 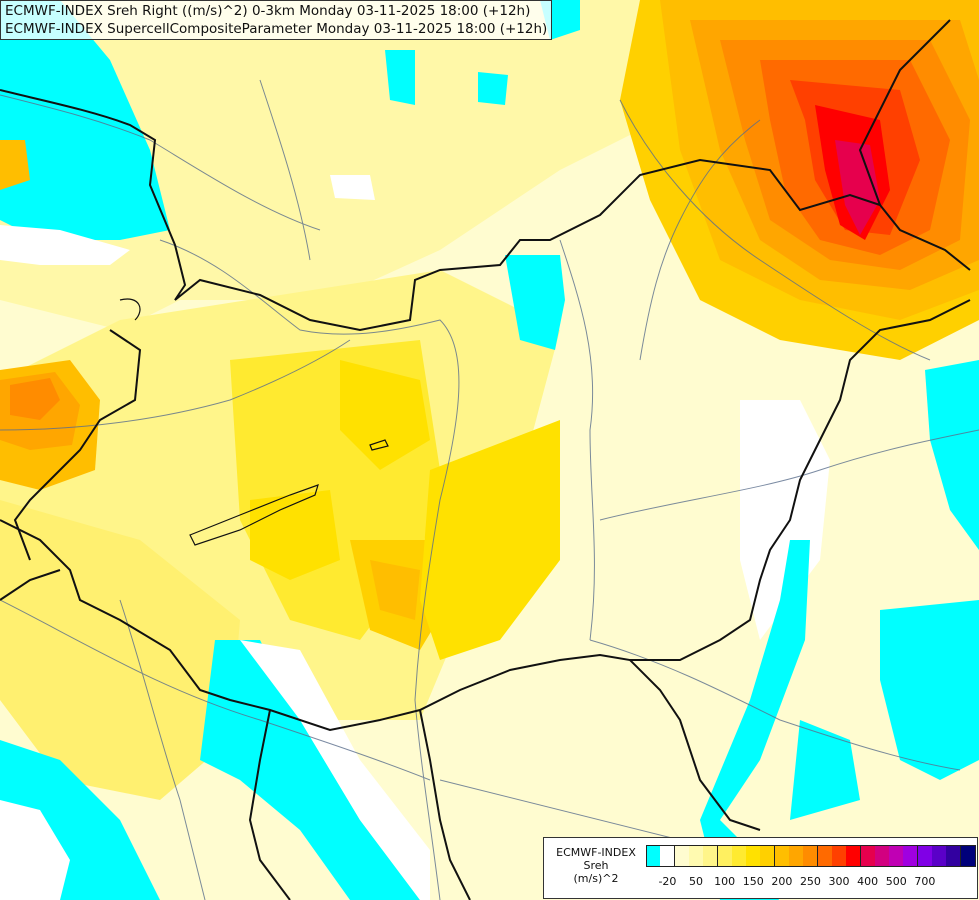 What do you see at coordinates (810, 881) in the screenshot?
I see `legend-tick-label: 250` at bounding box center [810, 881].